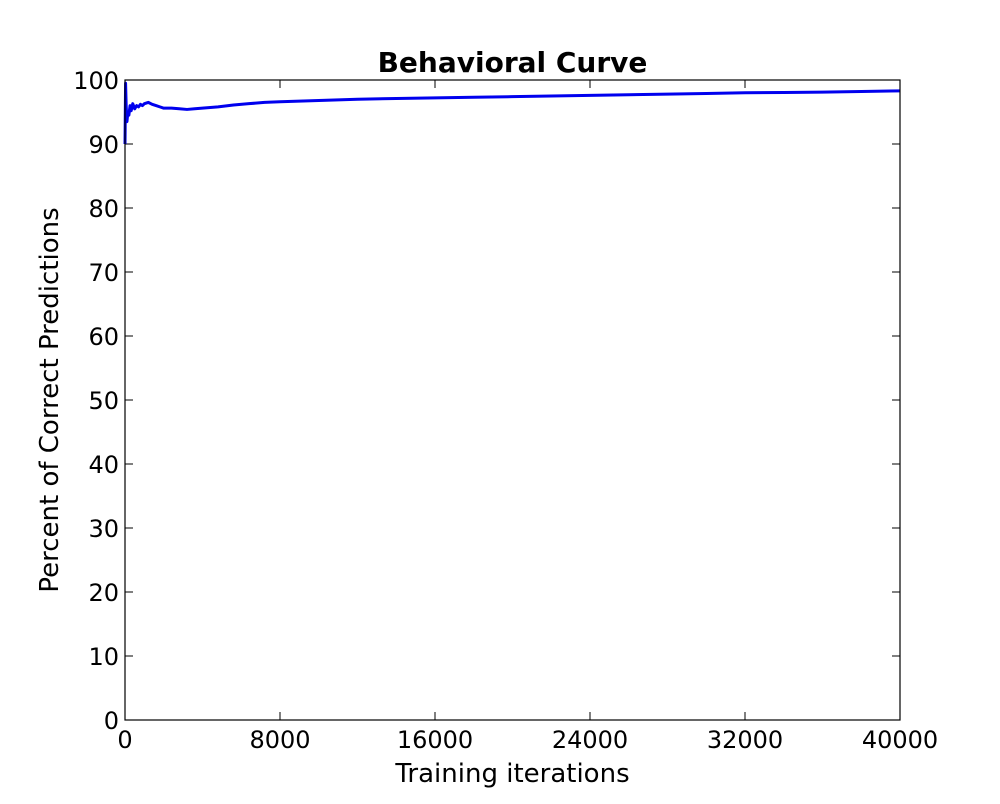 Image resolution: width=1000 pixels, height=804 pixels. I want to click on chart-title: Behavioral Curve, so click(513, 62).